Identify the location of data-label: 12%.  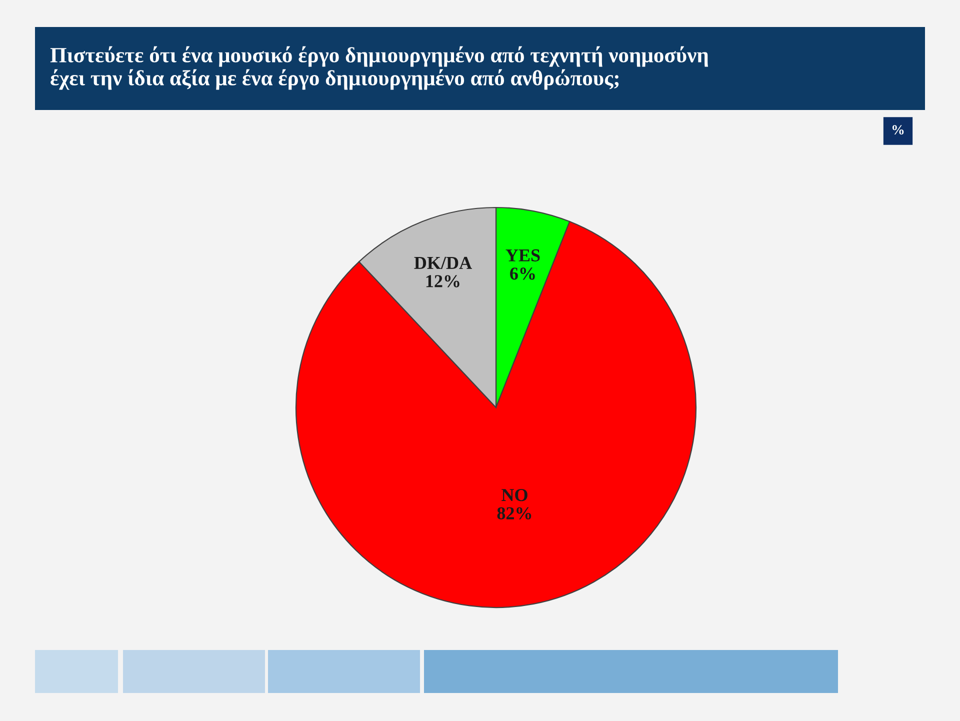
(443, 281).